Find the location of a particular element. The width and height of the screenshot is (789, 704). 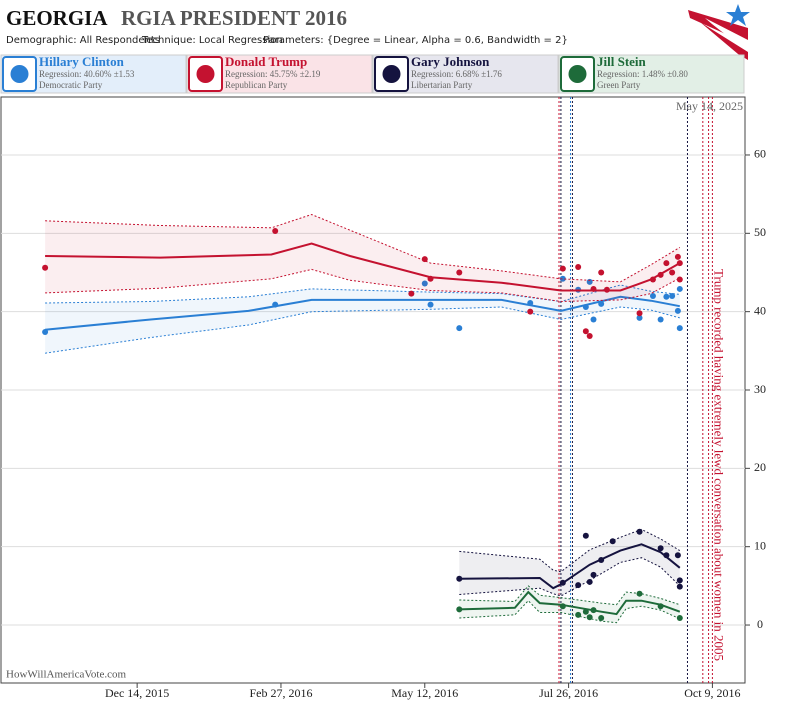

chart-title-state: GEORGIA is located at coordinates (57, 18).